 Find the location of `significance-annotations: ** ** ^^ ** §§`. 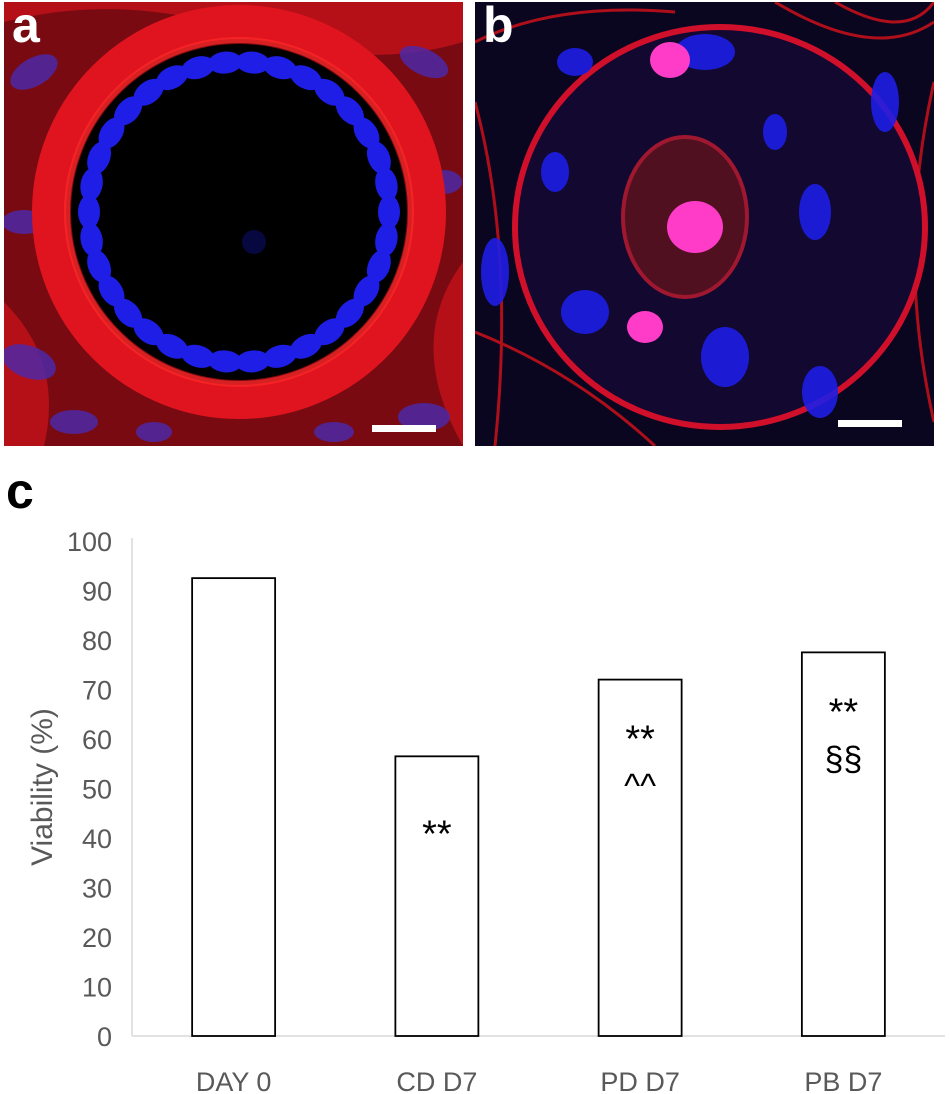

significance-annotations: ** ** ^^ ** §§ is located at coordinates (642, 773).